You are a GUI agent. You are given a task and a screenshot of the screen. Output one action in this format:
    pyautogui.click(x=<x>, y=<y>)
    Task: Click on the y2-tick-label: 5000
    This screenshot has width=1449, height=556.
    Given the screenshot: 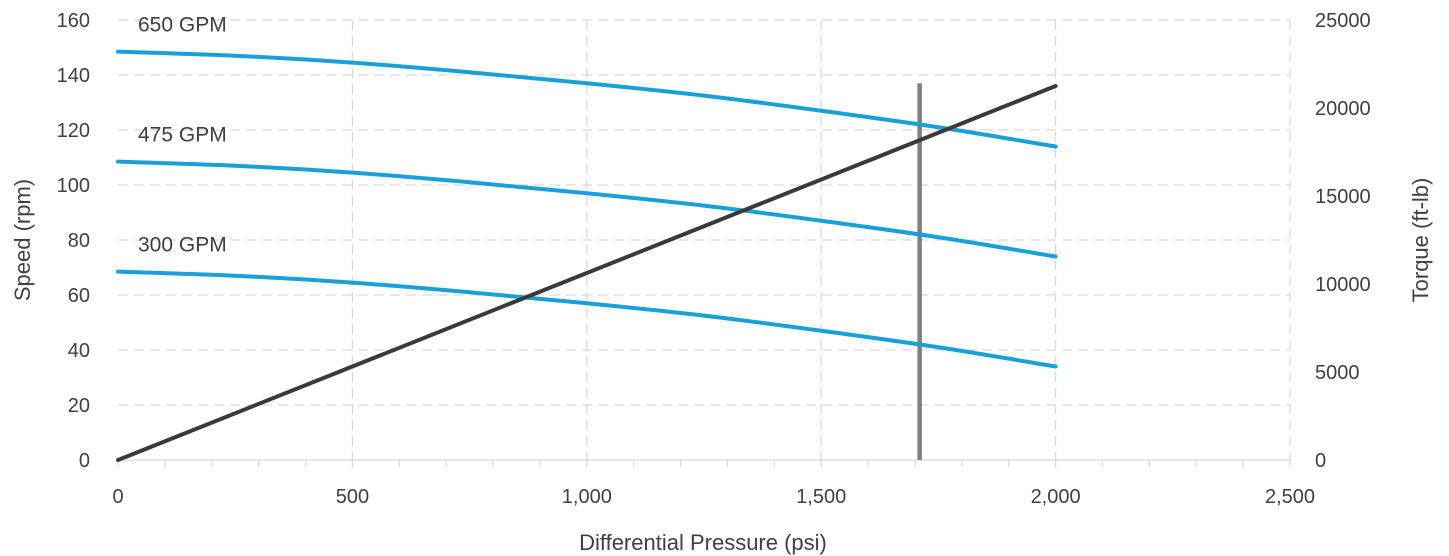 What is the action you would take?
    pyautogui.click(x=1337, y=373)
    